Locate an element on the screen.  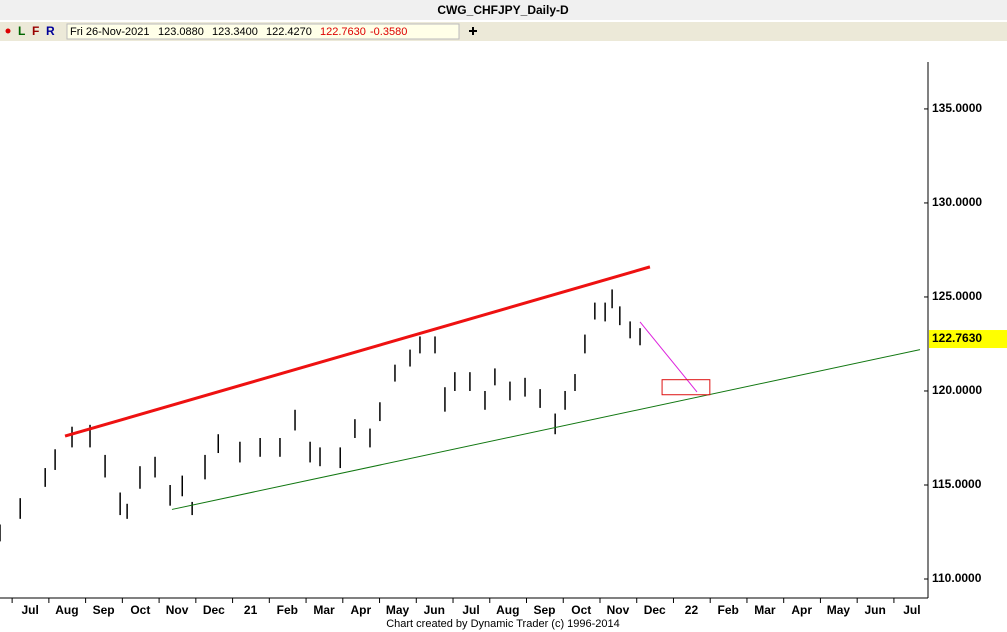
info-open: 123.0880 is located at coordinates (181, 32).